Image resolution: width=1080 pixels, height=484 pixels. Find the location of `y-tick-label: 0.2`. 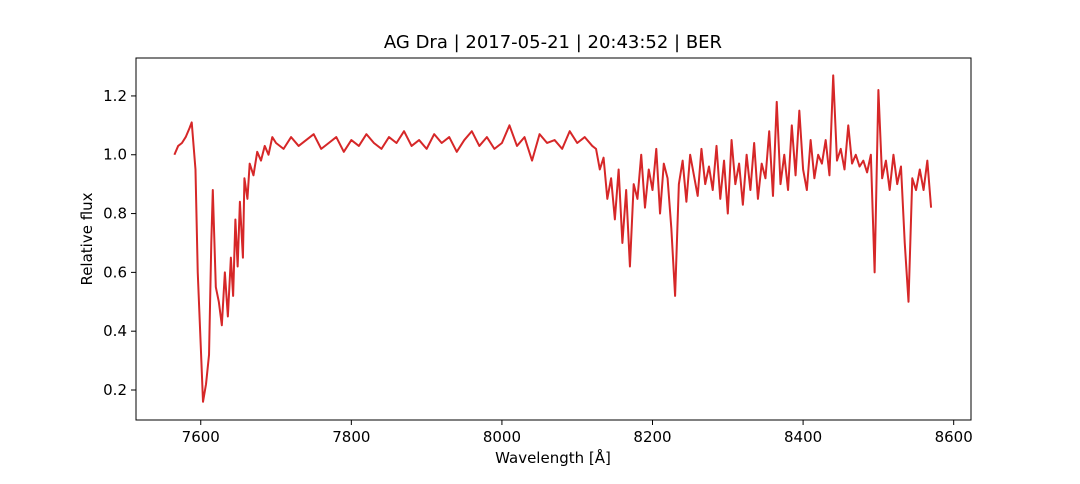

y-tick-label: 0.2 is located at coordinates (115, 390).